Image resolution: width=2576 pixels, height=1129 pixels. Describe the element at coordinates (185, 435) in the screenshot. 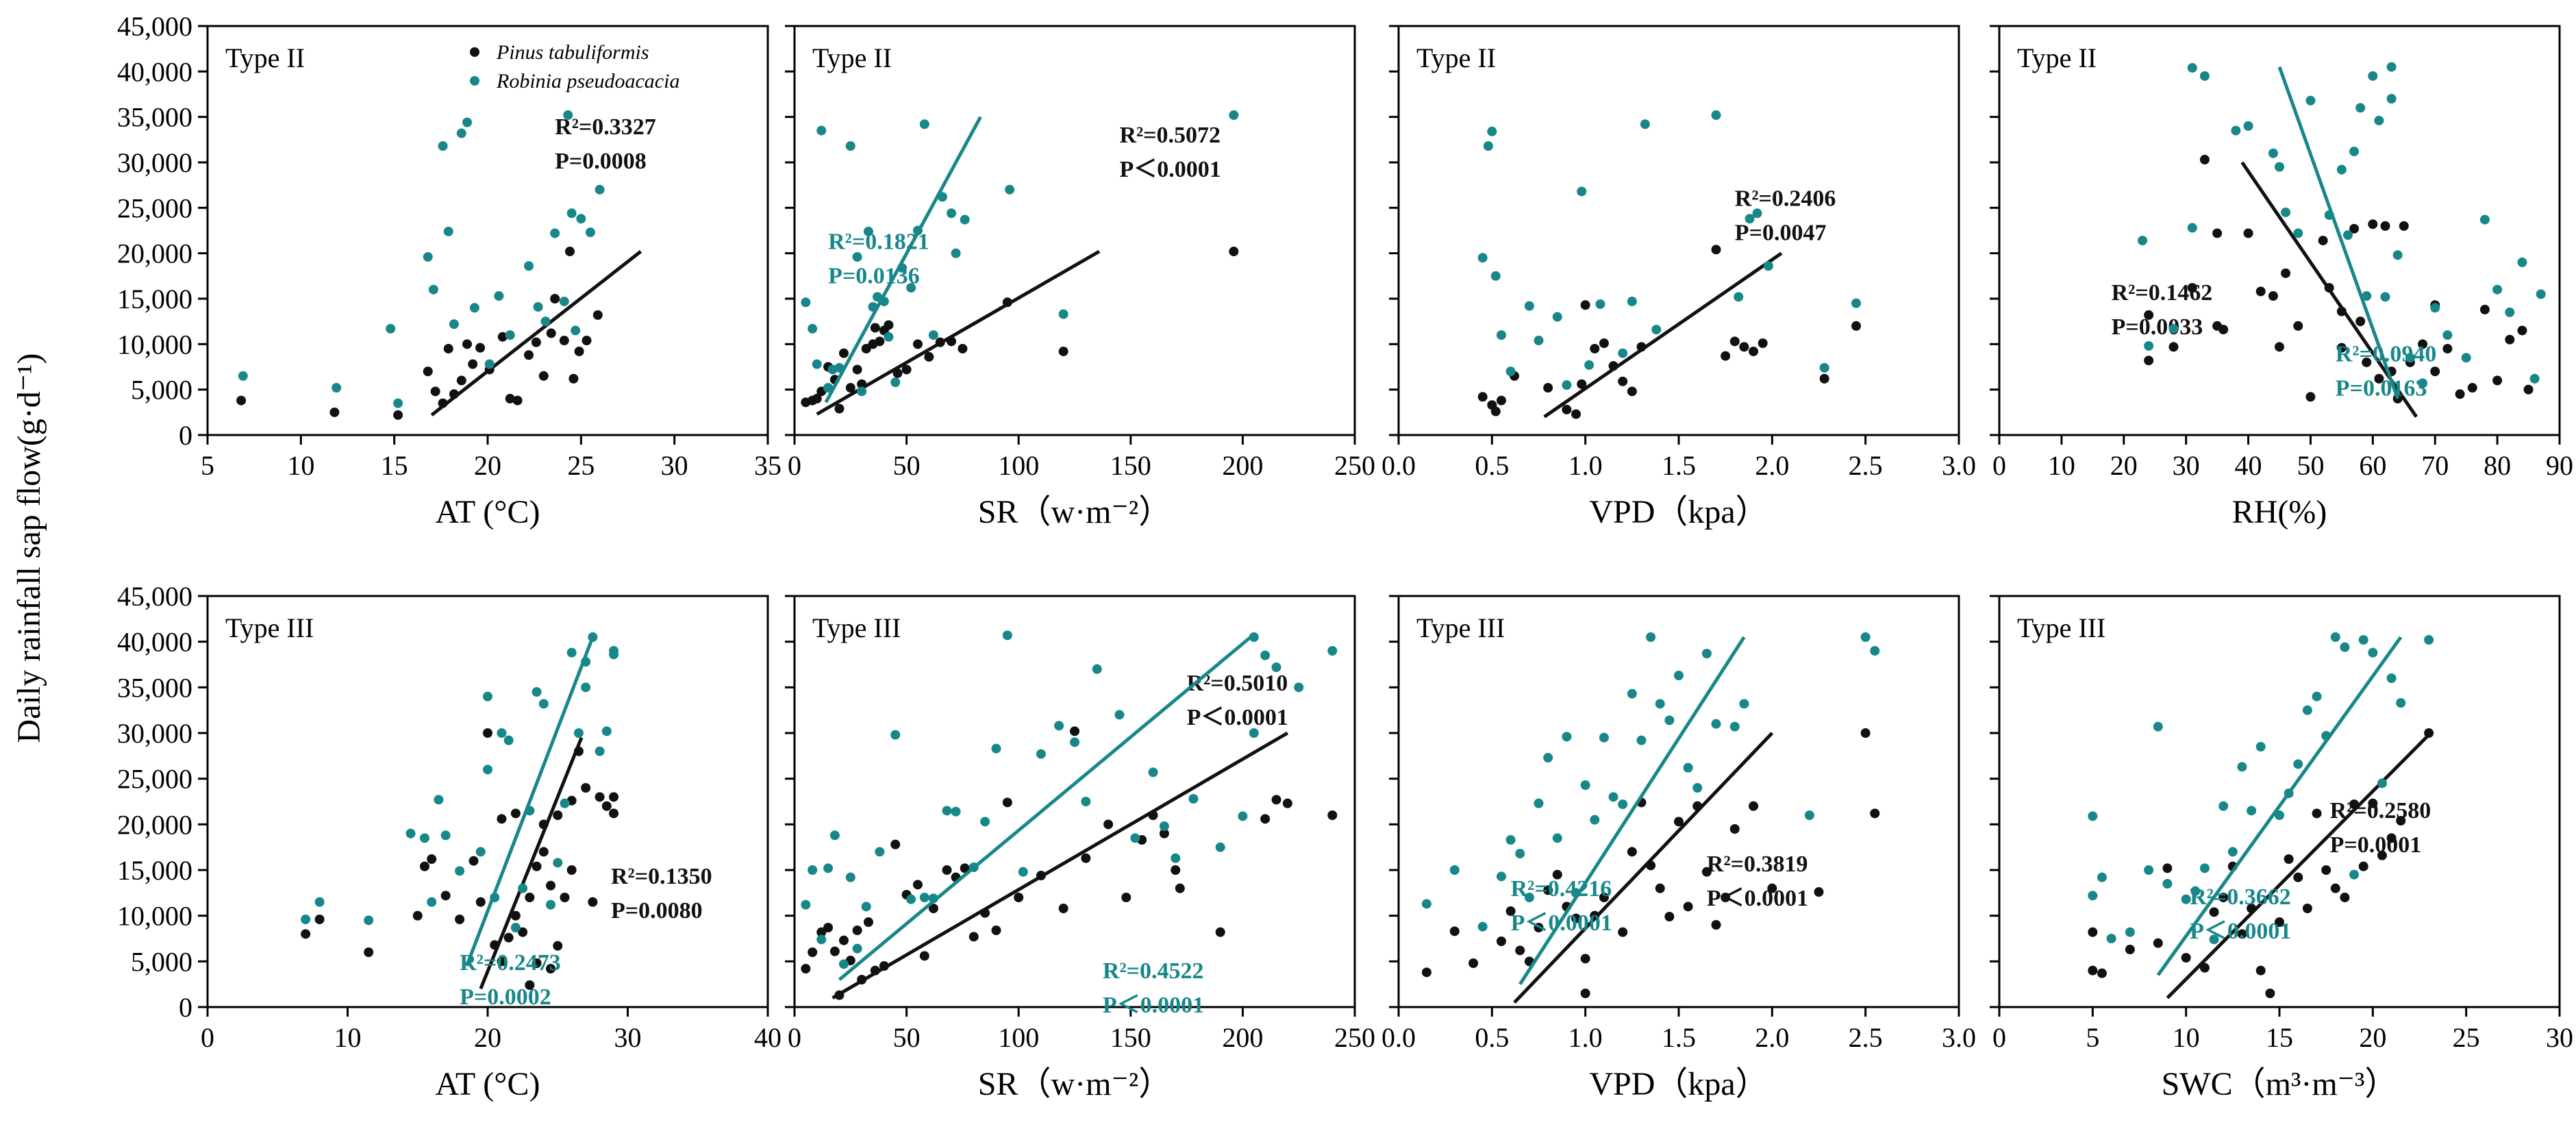

I see `y-tick-label: 0` at that location.